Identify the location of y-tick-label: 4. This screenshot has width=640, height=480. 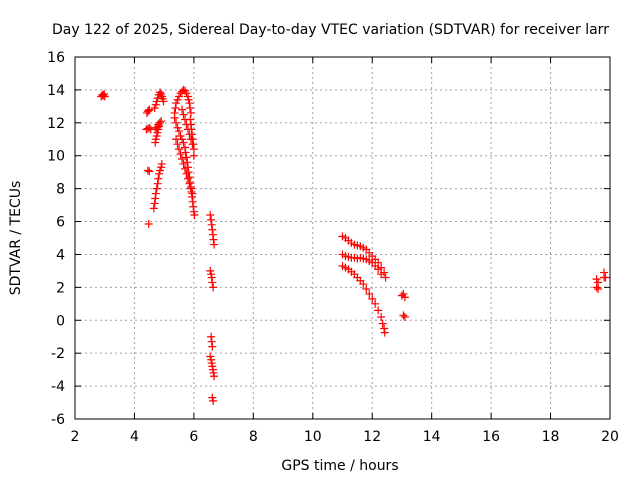
(60, 255).